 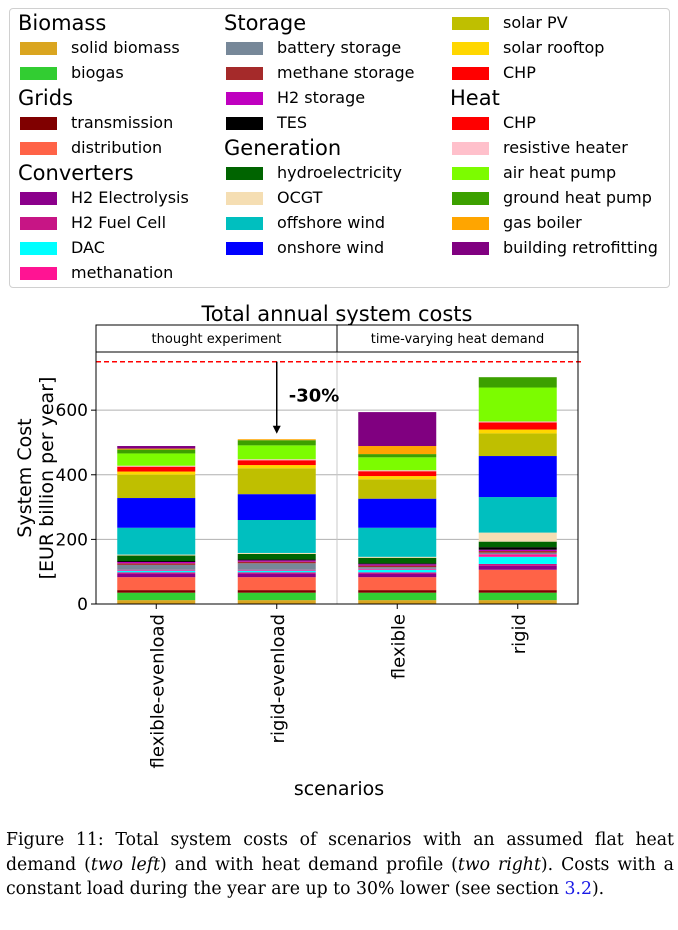 What do you see at coordinates (321, 97) in the screenshot?
I see `legend-label: H2 storage` at bounding box center [321, 97].